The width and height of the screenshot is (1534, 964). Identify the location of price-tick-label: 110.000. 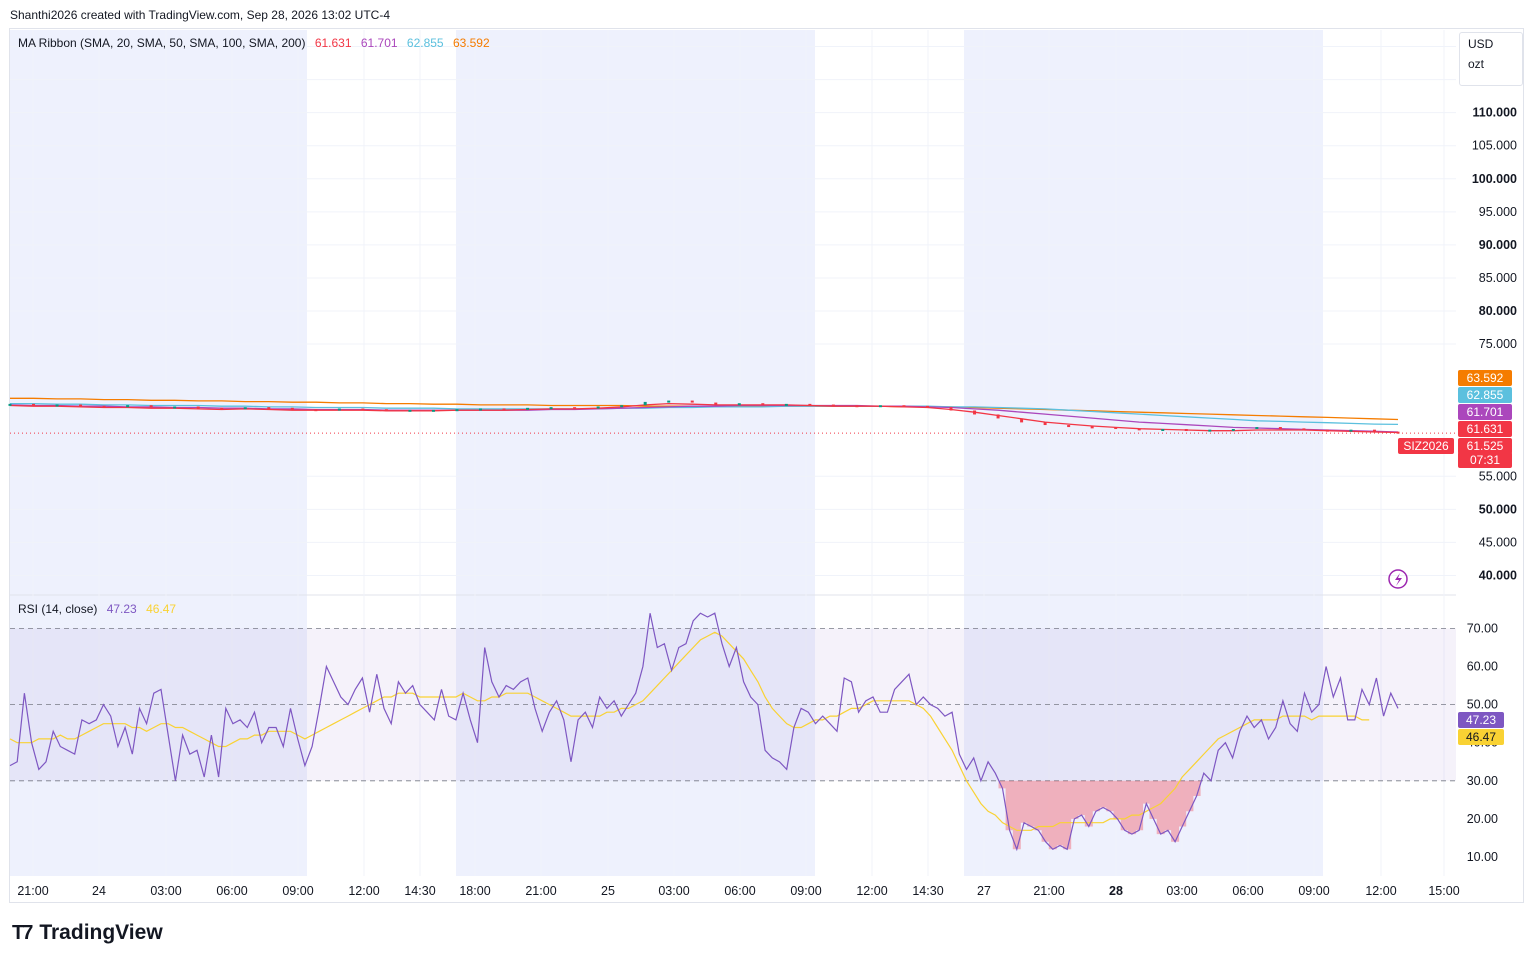
(1495, 113).